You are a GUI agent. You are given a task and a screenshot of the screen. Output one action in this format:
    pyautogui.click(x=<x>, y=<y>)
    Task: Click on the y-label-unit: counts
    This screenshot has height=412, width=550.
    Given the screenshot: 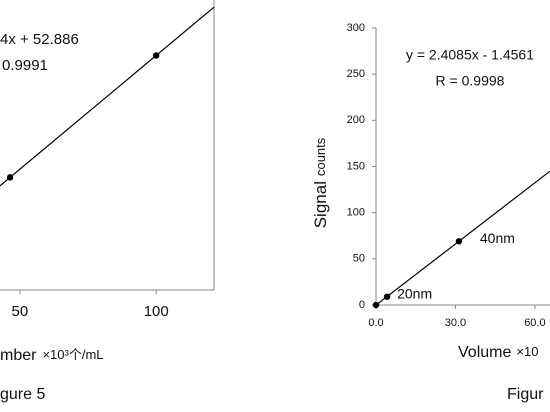 What is the action you would take?
    pyautogui.click(x=320, y=156)
    